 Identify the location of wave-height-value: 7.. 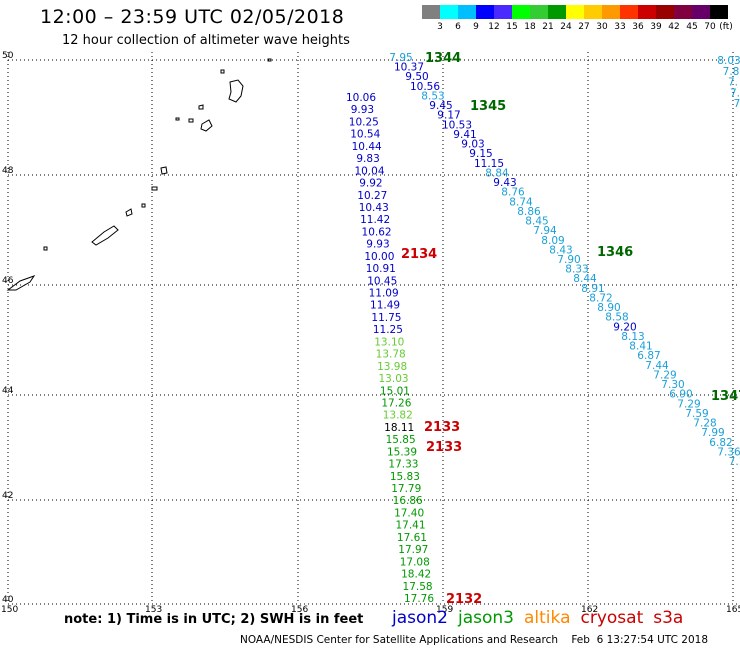
(735, 93).